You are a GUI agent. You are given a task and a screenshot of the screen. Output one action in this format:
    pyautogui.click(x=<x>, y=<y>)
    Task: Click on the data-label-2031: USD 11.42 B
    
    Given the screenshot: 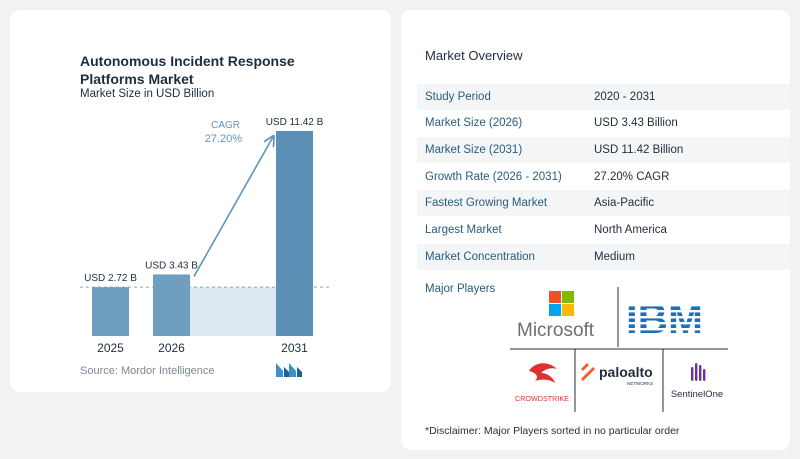 What is the action you would take?
    pyautogui.click(x=295, y=122)
    